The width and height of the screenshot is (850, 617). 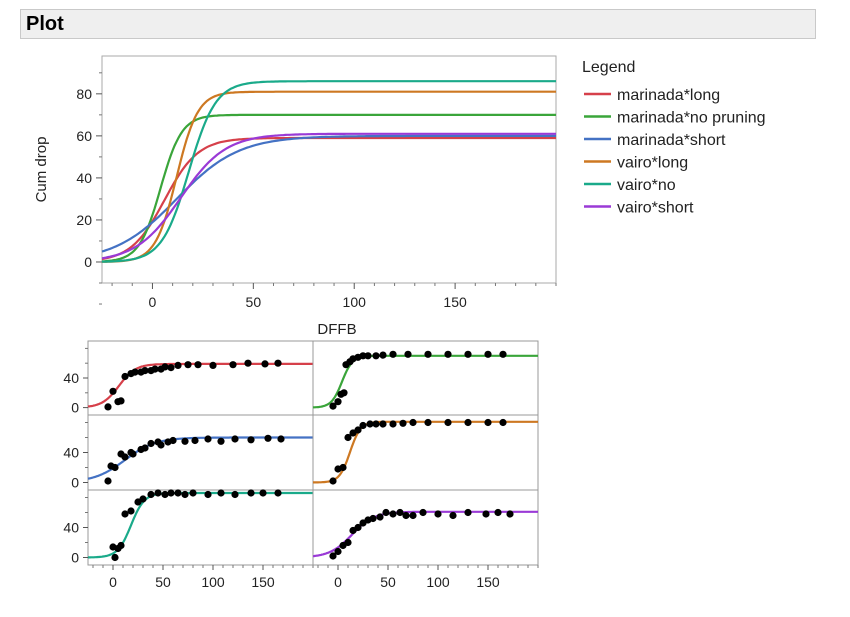 I want to click on main-x-axis-title: DFFB, so click(x=336, y=329).